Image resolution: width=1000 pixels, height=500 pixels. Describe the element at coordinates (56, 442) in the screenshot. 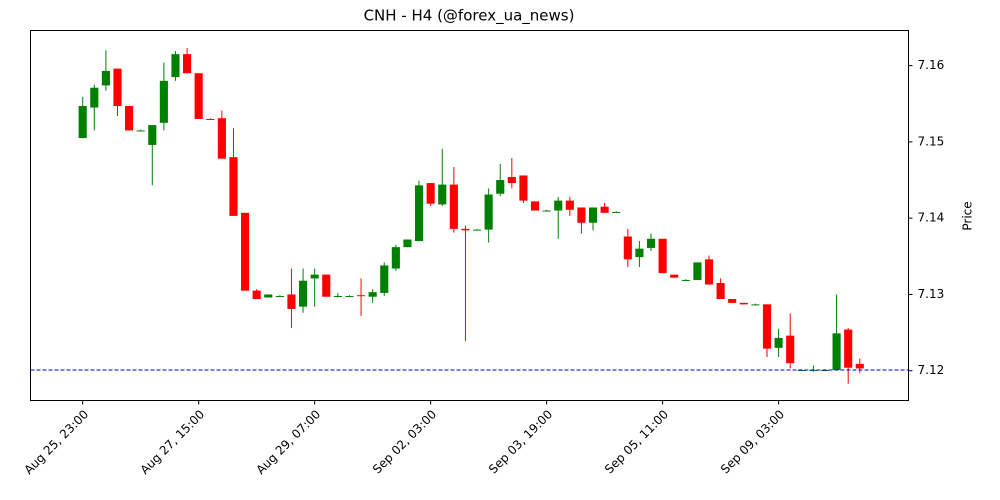

I see `x-tick-label: Aug 25, 23:00` at that location.